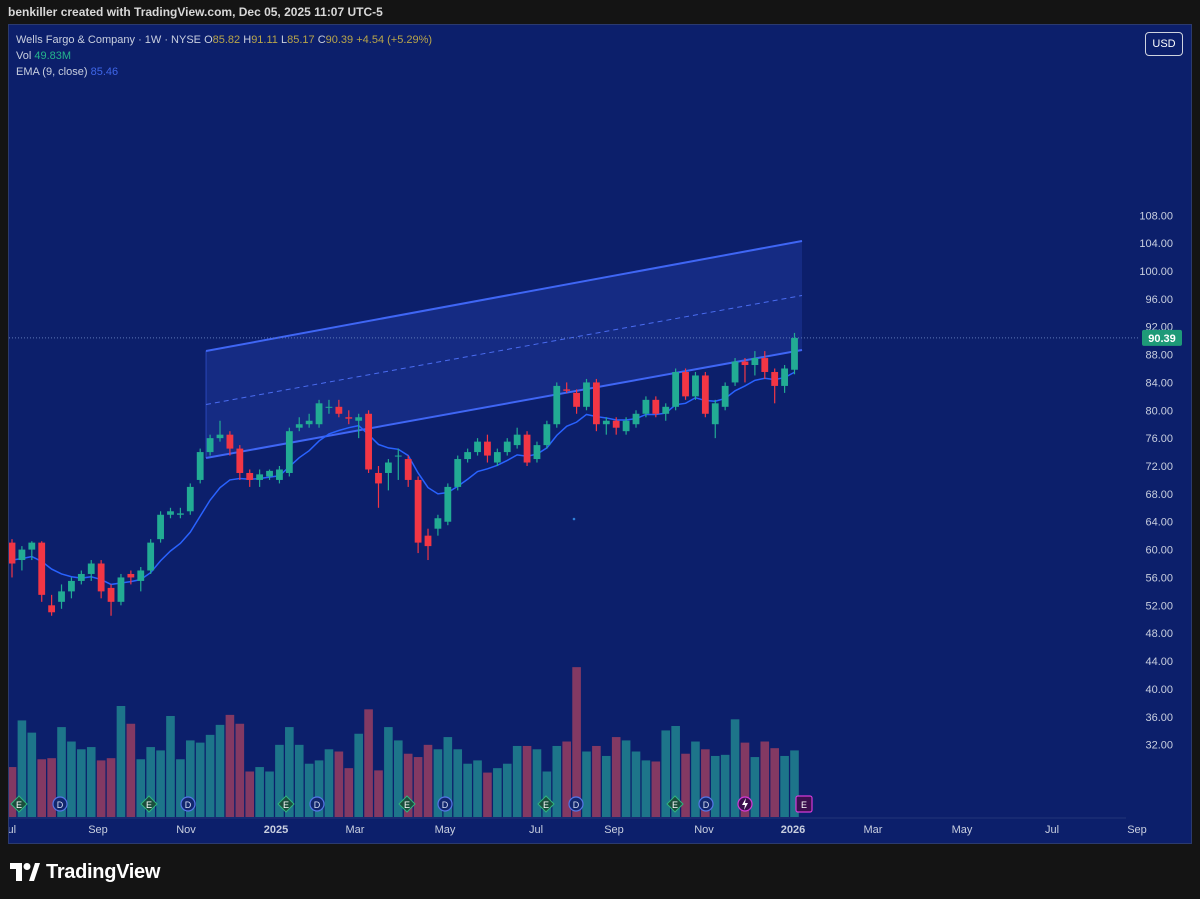  Describe the element at coordinates (1159, 718) in the screenshot. I see `price-tick-label: 36.00` at that location.